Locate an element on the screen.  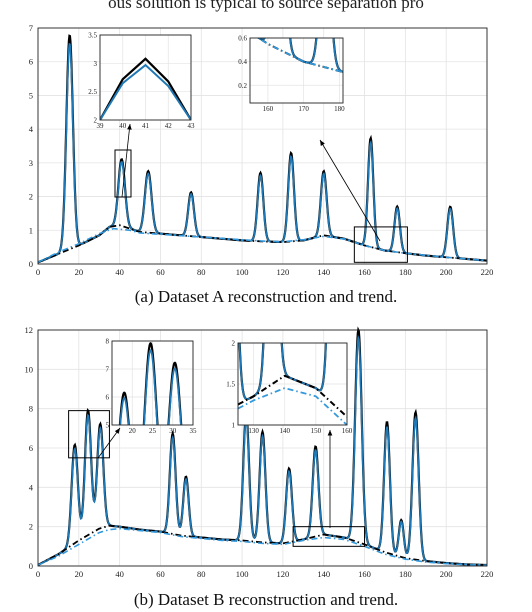
inset-y-tick-label: 6 is located at coordinates (108, 398).